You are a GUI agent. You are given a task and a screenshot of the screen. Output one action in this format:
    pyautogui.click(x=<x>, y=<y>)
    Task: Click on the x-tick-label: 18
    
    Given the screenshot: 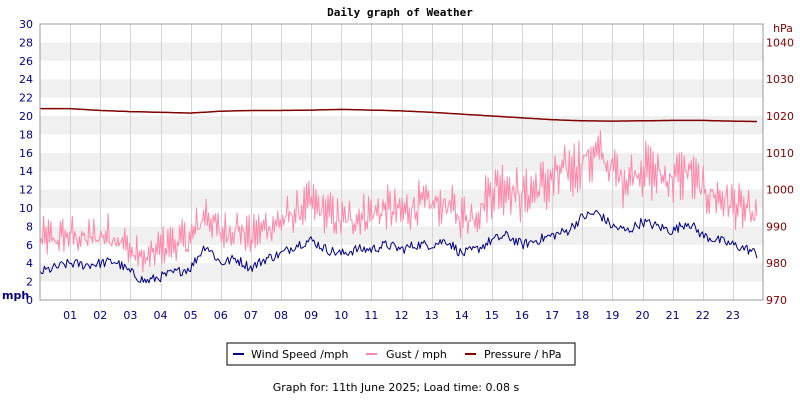 What is the action you would take?
    pyautogui.click(x=582, y=315)
    